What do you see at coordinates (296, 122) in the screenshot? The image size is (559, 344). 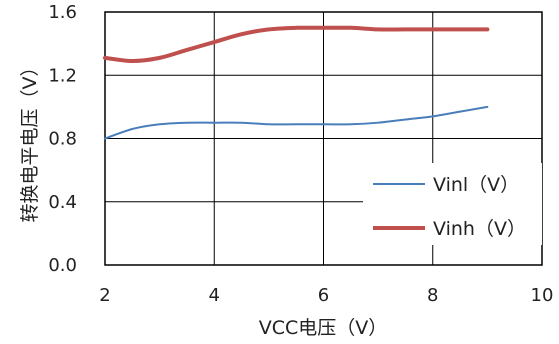 I see `series-line-vinl` at bounding box center [296, 122].